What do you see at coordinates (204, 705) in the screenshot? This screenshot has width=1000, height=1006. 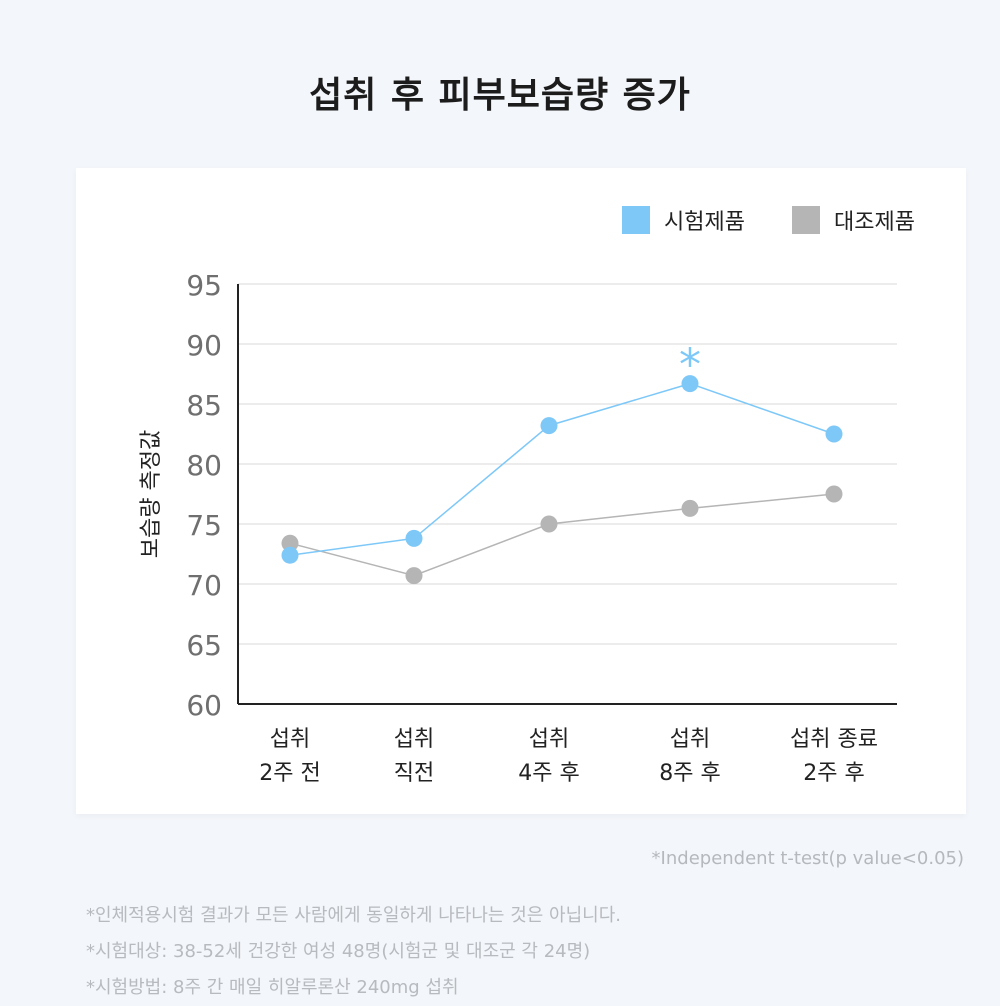 I see `y-tick-label: 60` at bounding box center [204, 705].